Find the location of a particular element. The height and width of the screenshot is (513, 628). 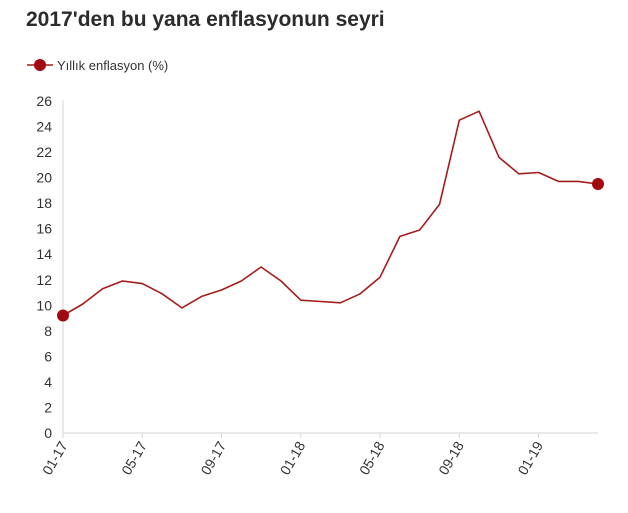

y-tick-label: 4 is located at coordinates (48, 382).